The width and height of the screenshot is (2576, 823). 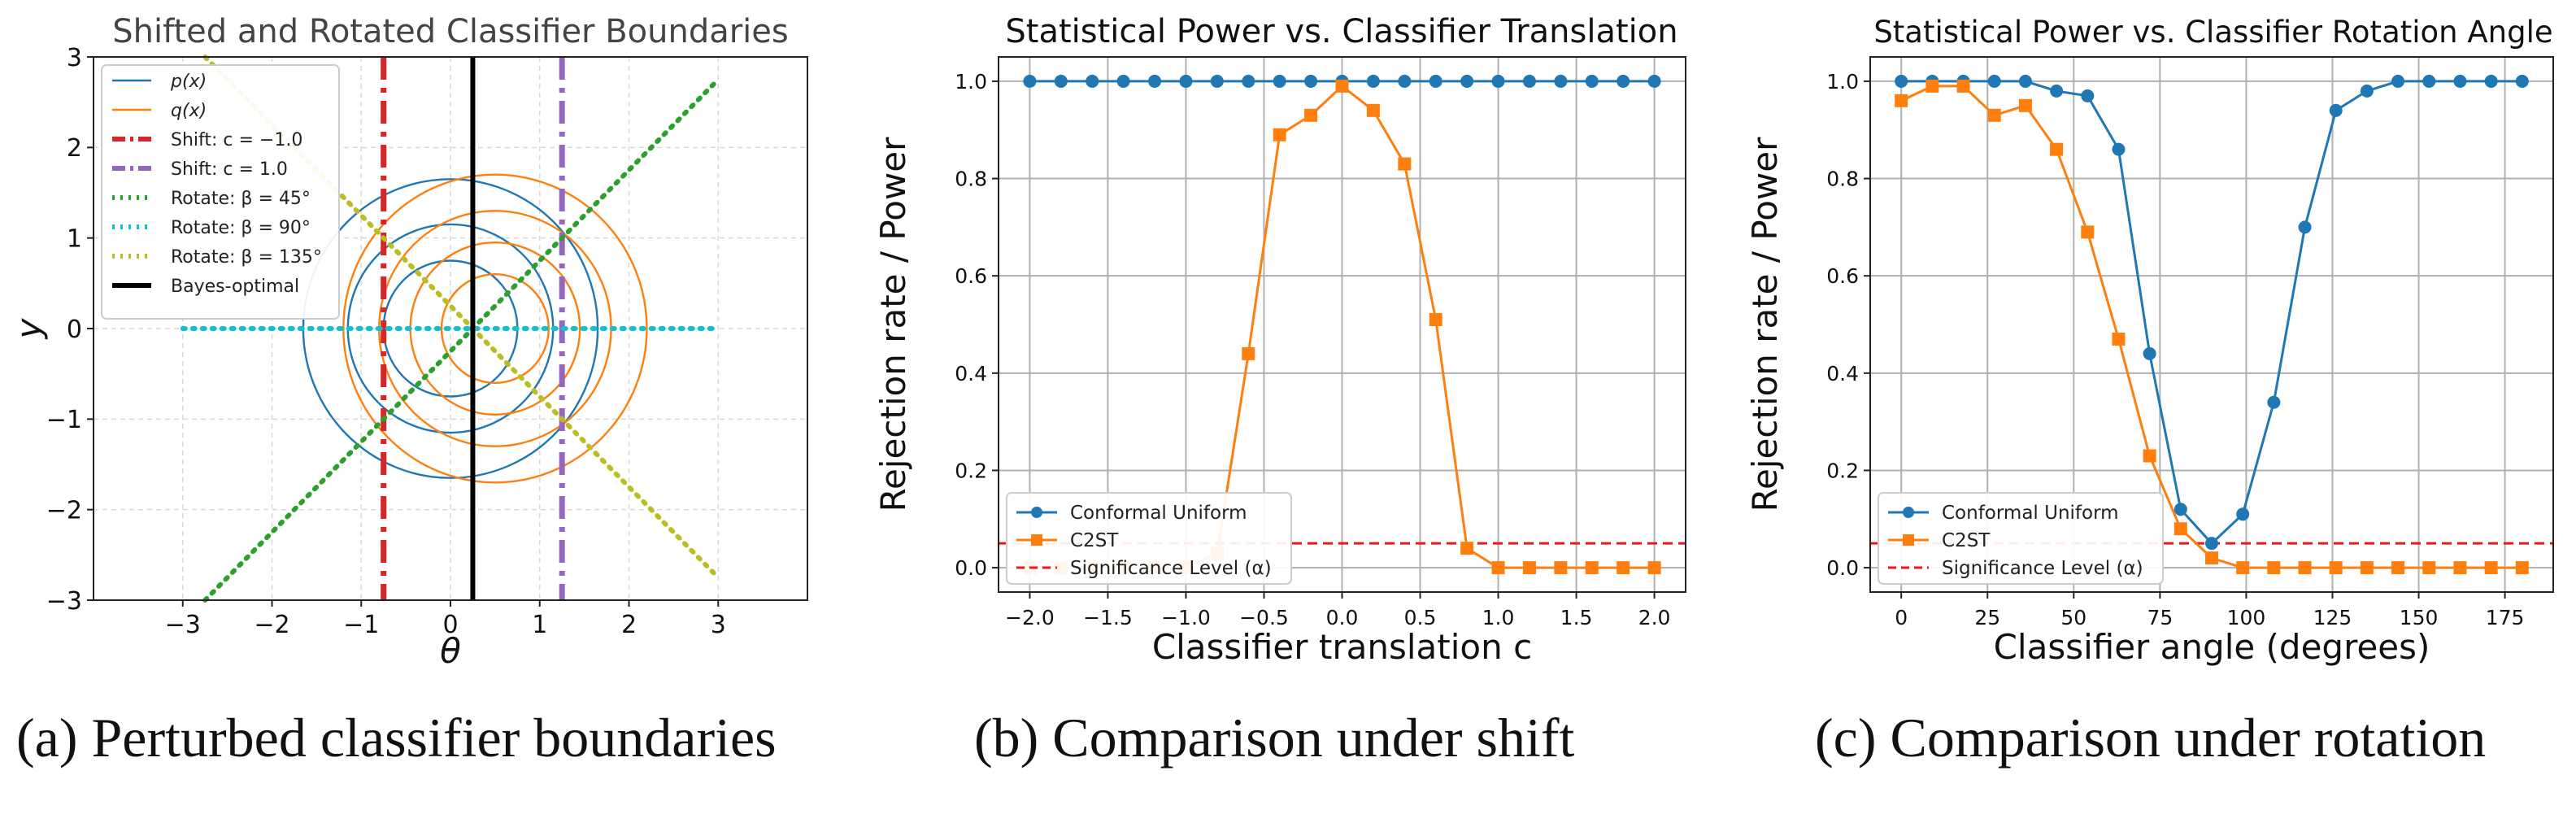 What do you see at coordinates (971, 82) in the screenshot?
I see `y-tick-label: 1.0` at bounding box center [971, 82].